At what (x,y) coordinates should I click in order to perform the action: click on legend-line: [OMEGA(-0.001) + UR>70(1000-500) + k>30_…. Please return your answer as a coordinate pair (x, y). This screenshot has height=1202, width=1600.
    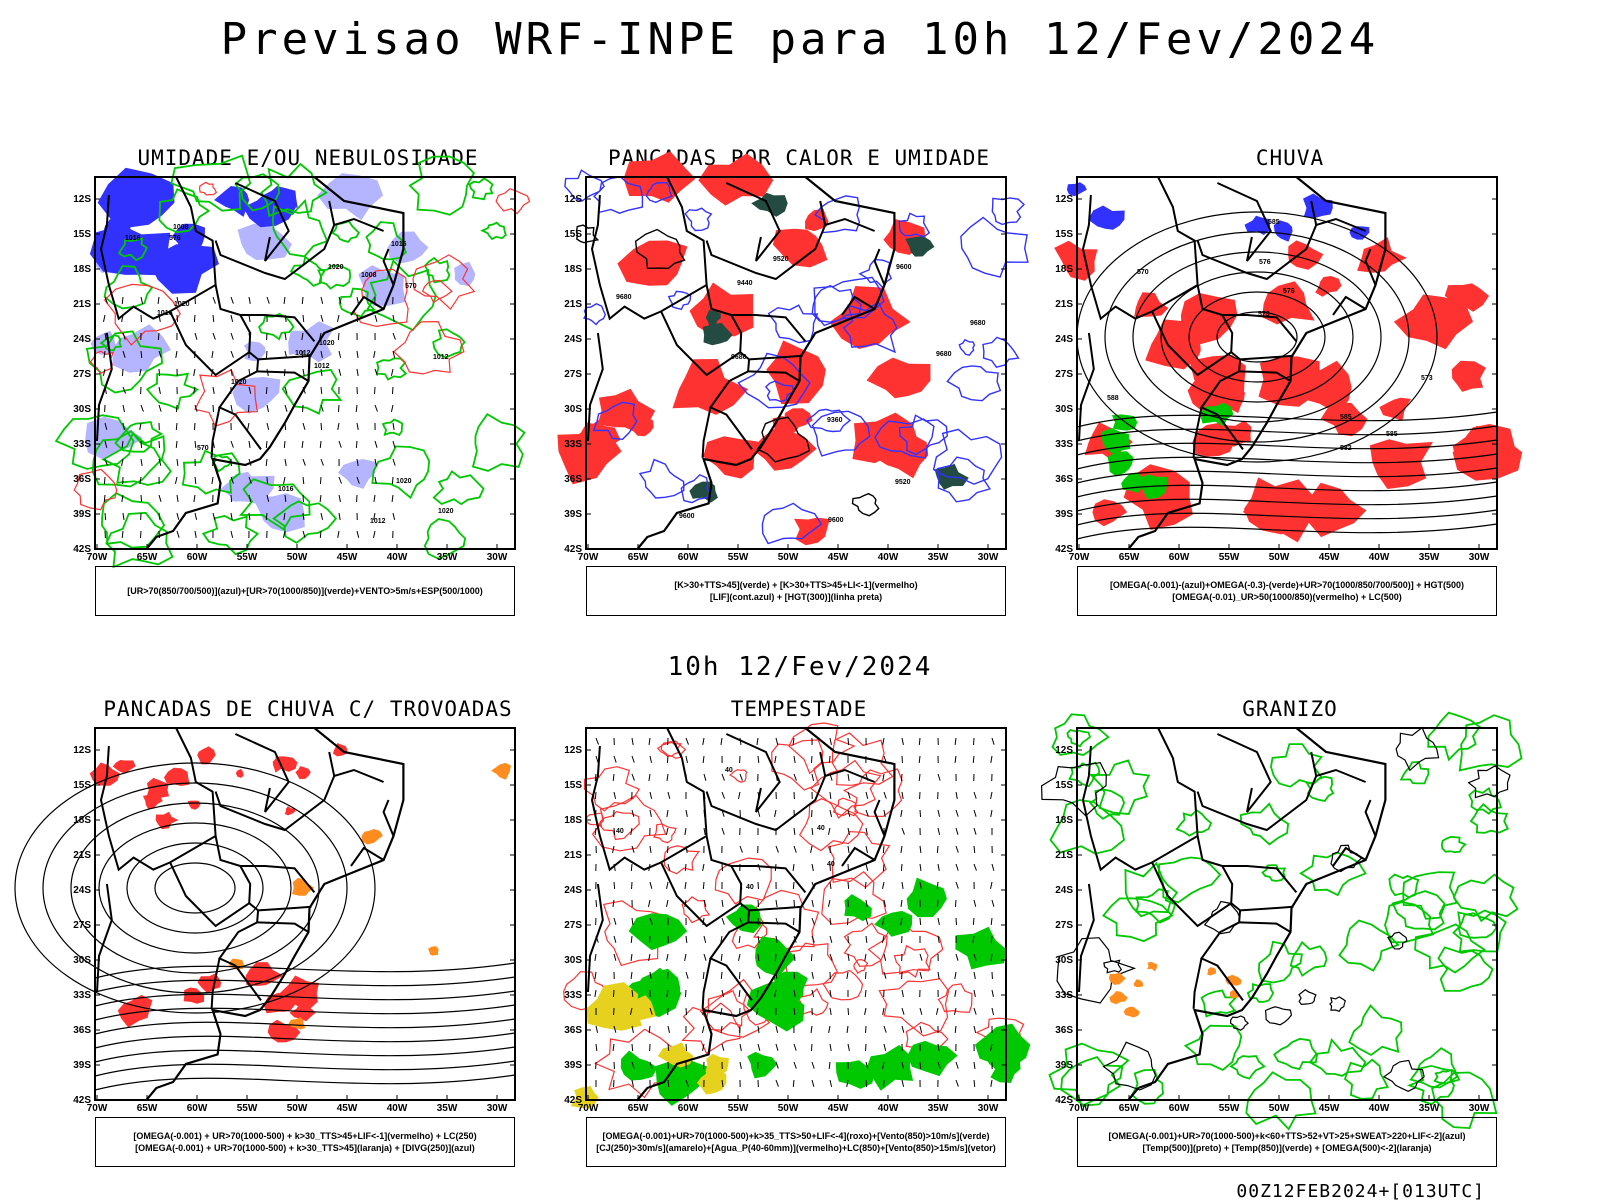
    Looking at the image, I should click on (305, 1148).